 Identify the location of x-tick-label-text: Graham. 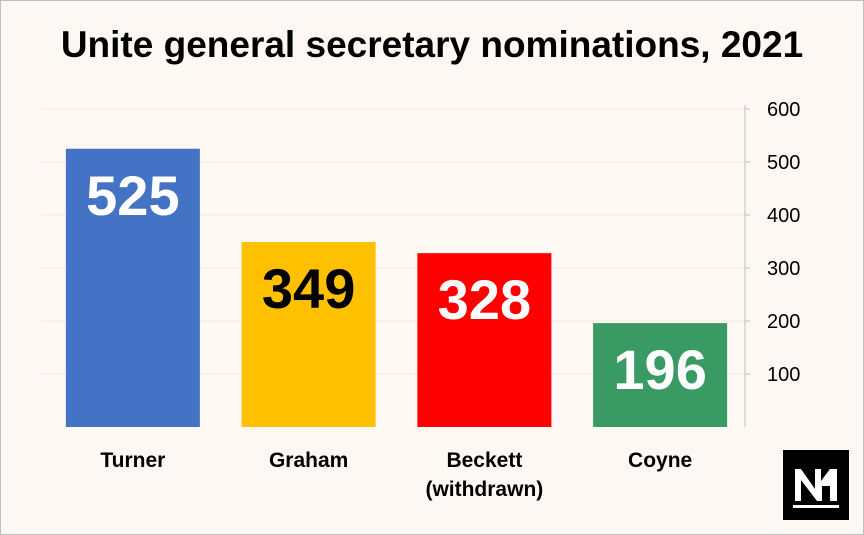
(308, 460).